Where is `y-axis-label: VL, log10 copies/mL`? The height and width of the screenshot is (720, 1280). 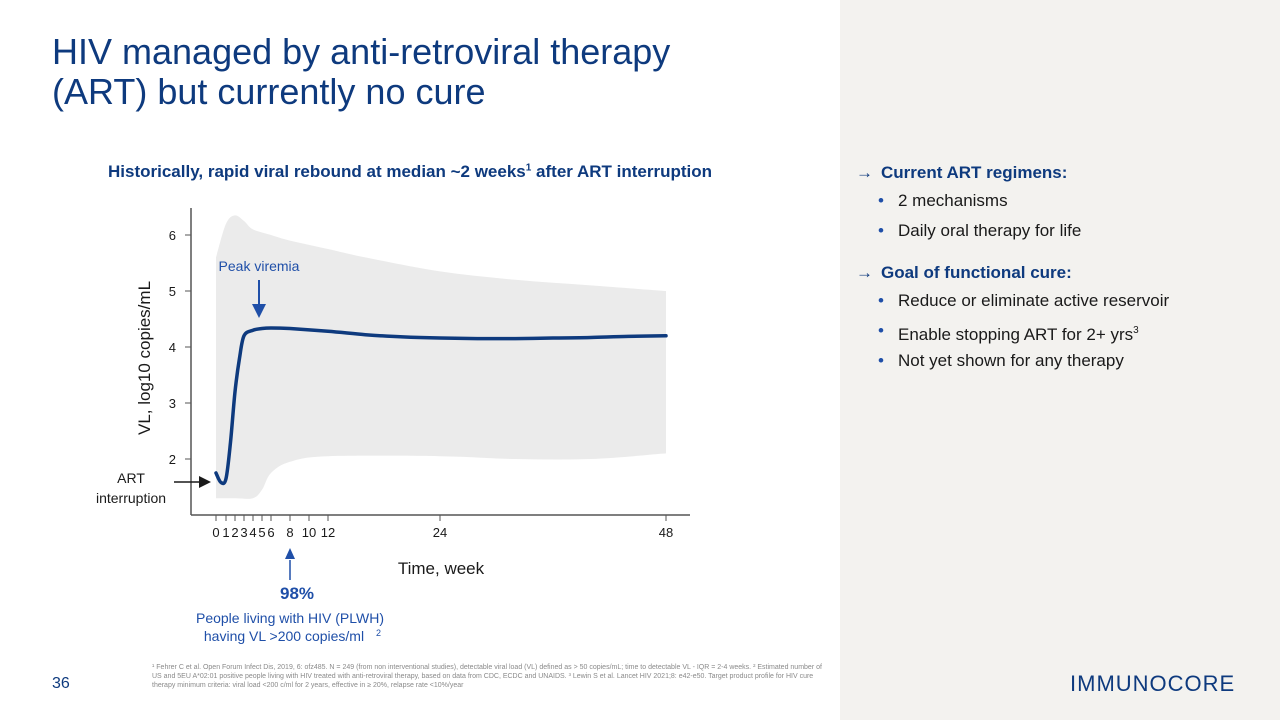
y-axis-label: VL, log10 copies/mL is located at coordinates (144, 358).